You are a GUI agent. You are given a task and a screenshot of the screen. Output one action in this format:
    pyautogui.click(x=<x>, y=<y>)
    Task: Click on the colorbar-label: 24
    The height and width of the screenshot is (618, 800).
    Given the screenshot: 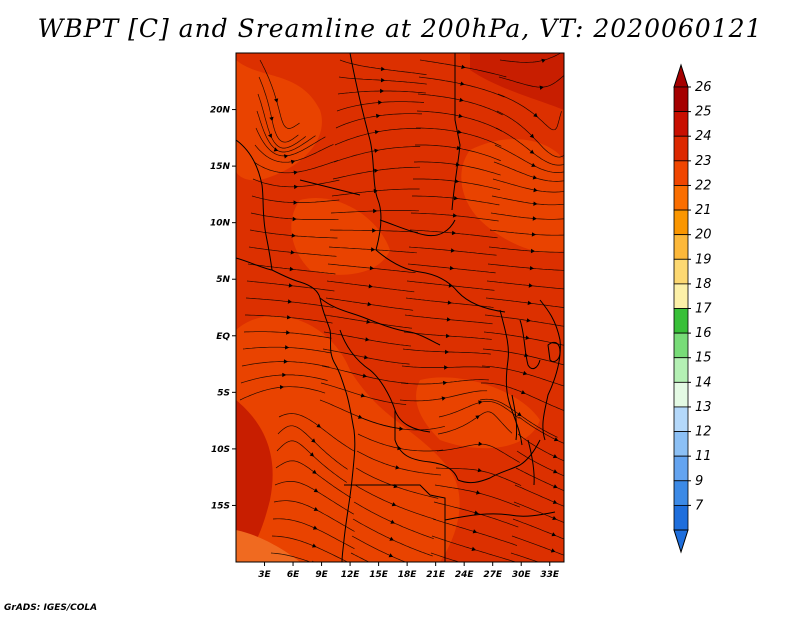 What is the action you would take?
    pyautogui.click(x=703, y=136)
    